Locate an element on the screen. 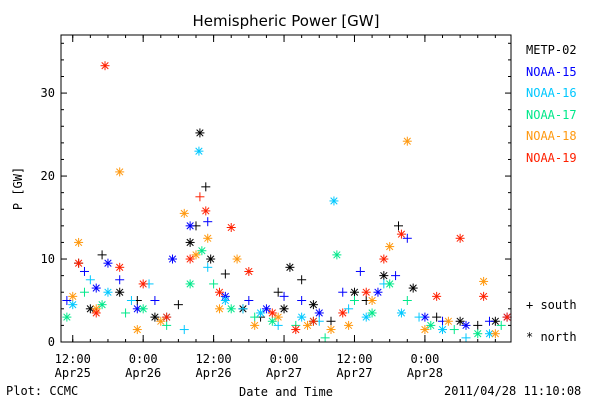 The width and height of the screenshot is (600, 400). y-axis-label: P [GW] is located at coordinates (18, 188).